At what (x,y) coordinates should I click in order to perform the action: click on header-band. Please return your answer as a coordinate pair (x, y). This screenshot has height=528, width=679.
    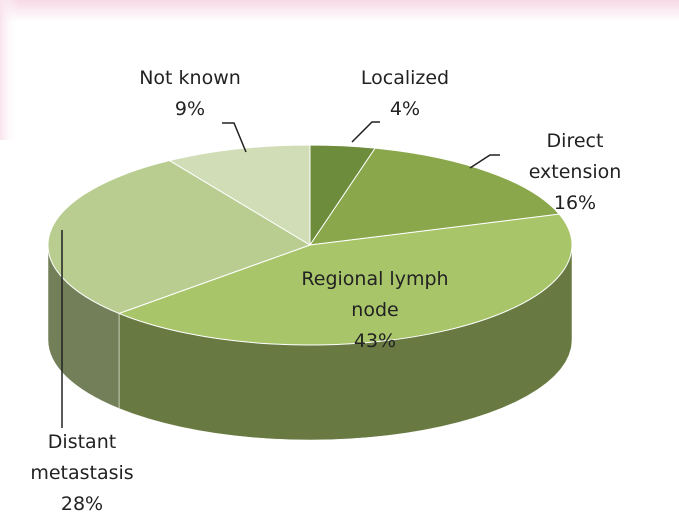
    Looking at the image, I should click on (339, 11).